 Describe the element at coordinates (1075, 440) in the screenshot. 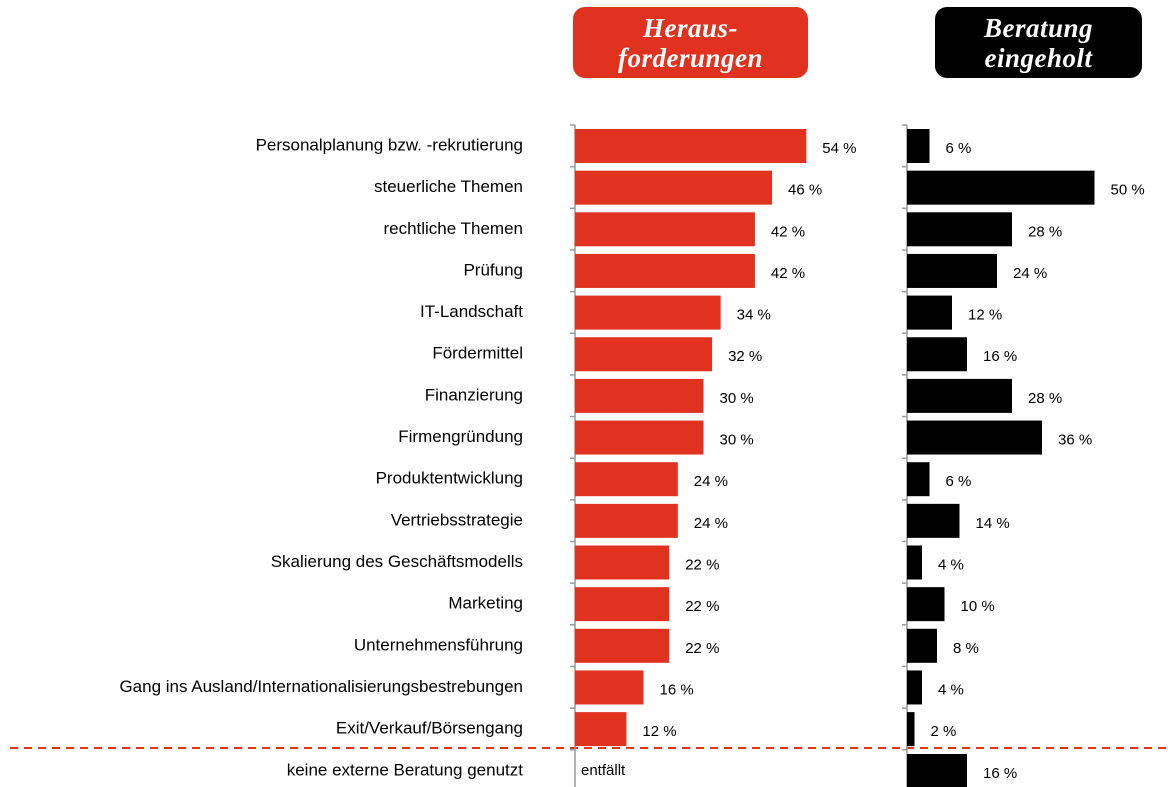

I see `value-label: 36 %` at that location.